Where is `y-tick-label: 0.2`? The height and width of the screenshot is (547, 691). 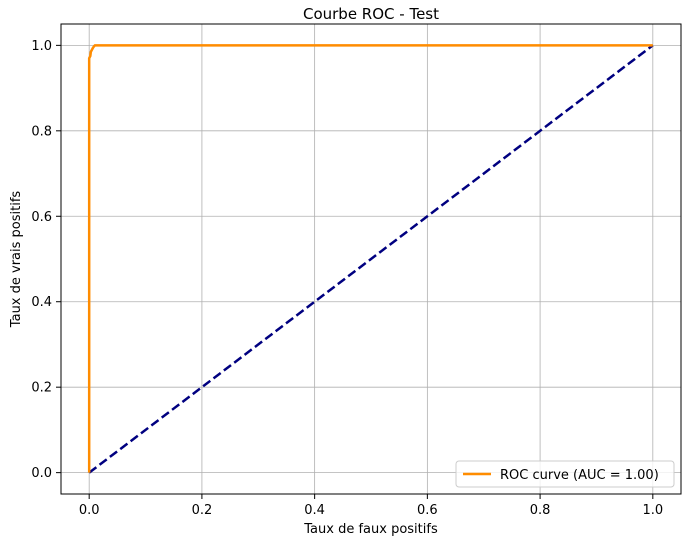 y-tick-label: 0.2 is located at coordinates (41, 388).